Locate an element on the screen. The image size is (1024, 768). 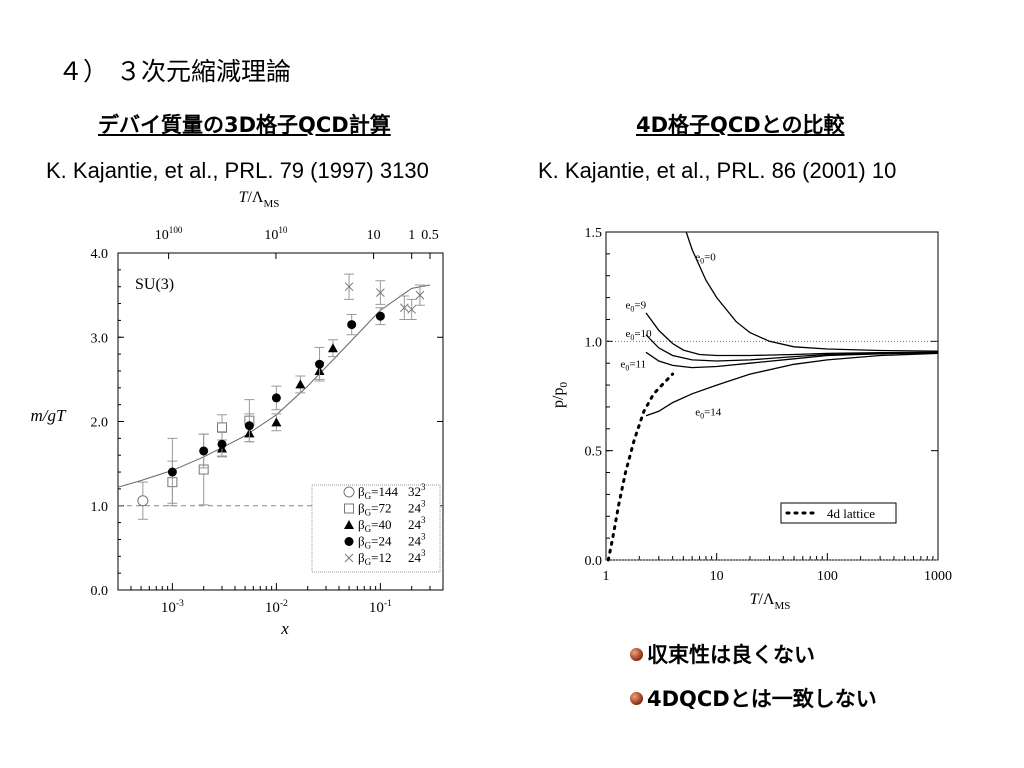
curve-label: e0=9 is located at coordinates (635, 307).